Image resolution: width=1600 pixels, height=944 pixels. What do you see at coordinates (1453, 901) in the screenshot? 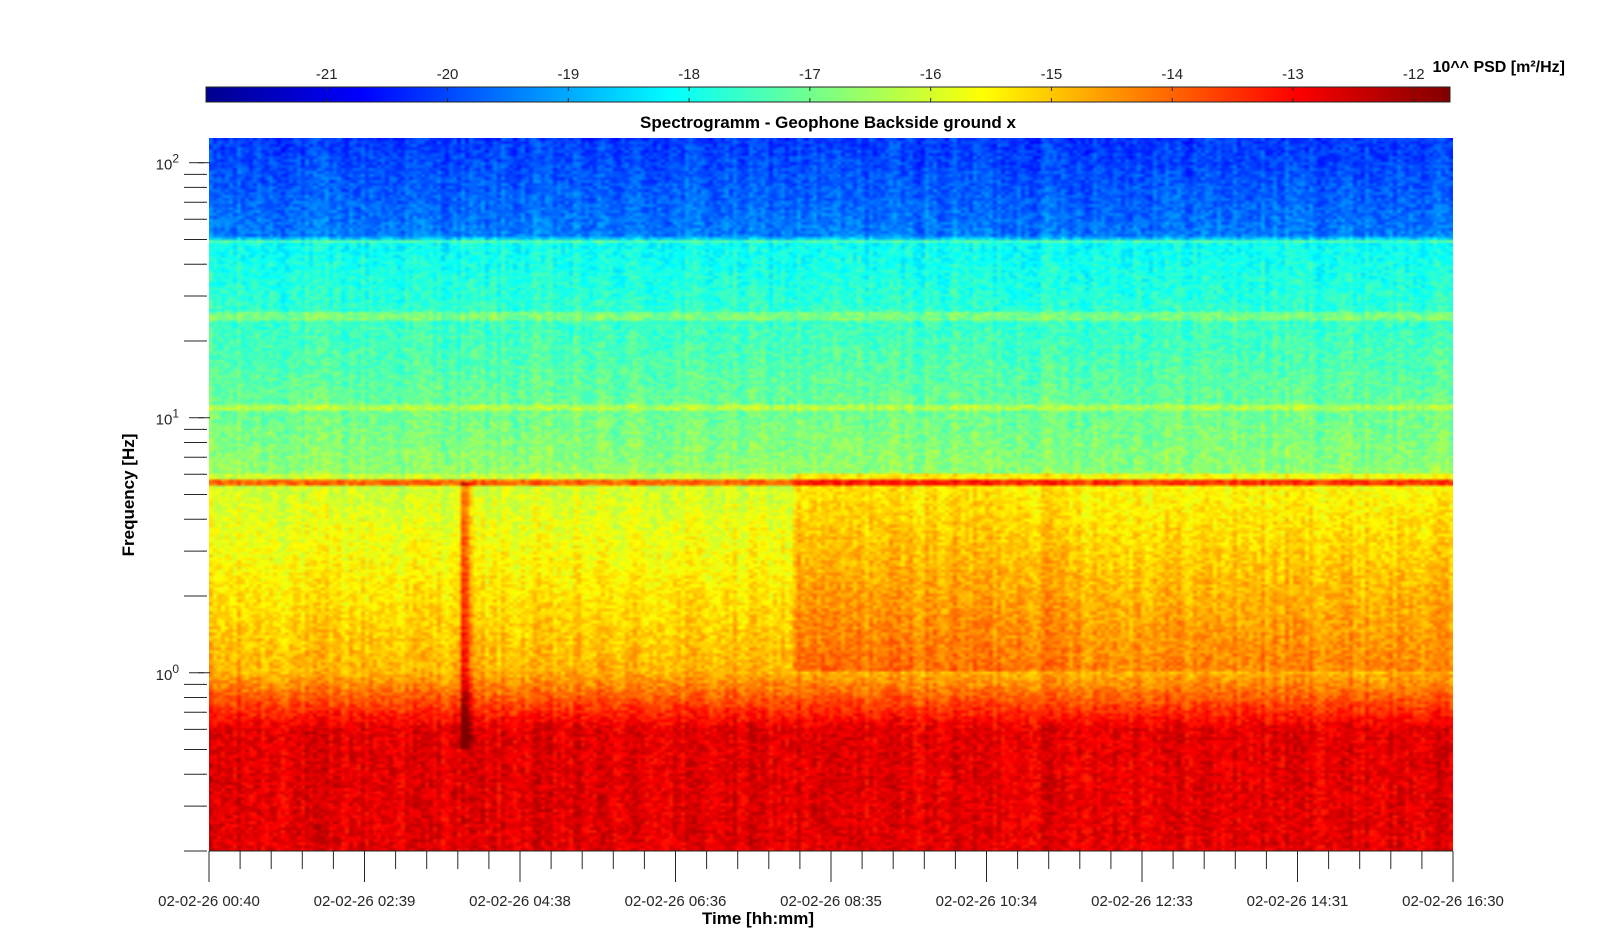
I see `x-tick-label: 02-02-26 16:30` at bounding box center [1453, 901].